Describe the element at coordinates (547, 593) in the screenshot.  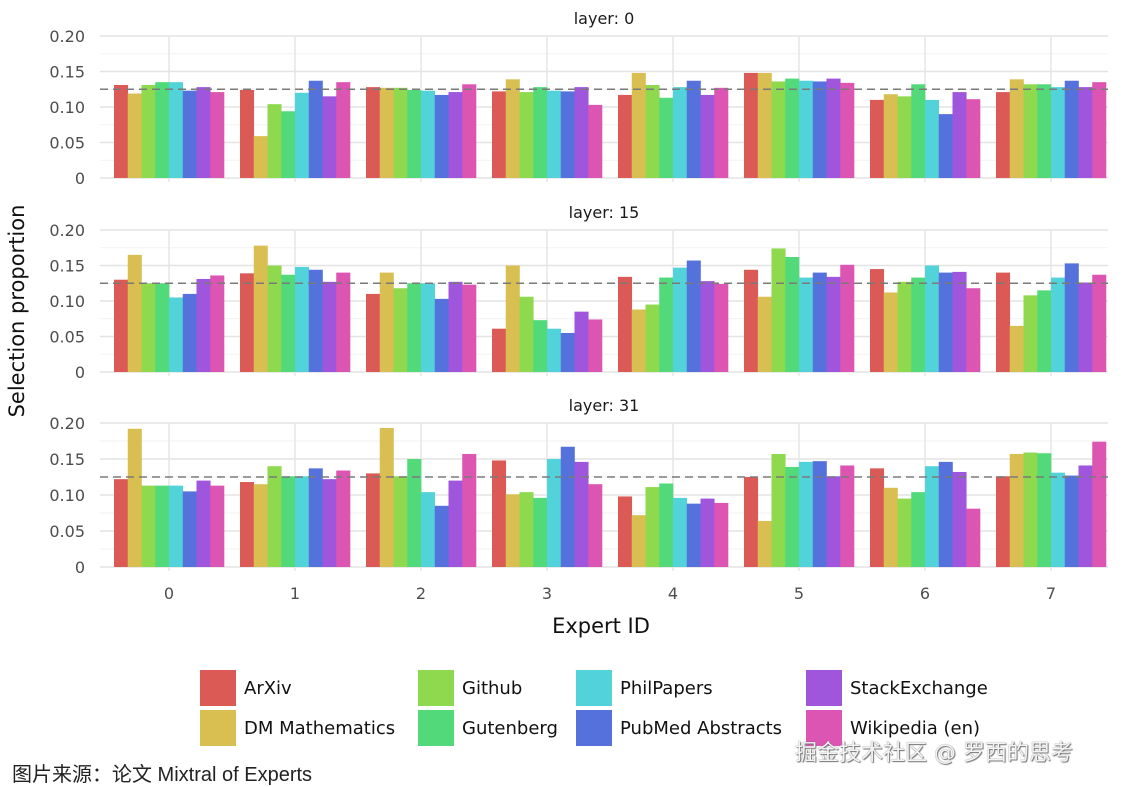
I see `x-tick-label: 3` at that location.